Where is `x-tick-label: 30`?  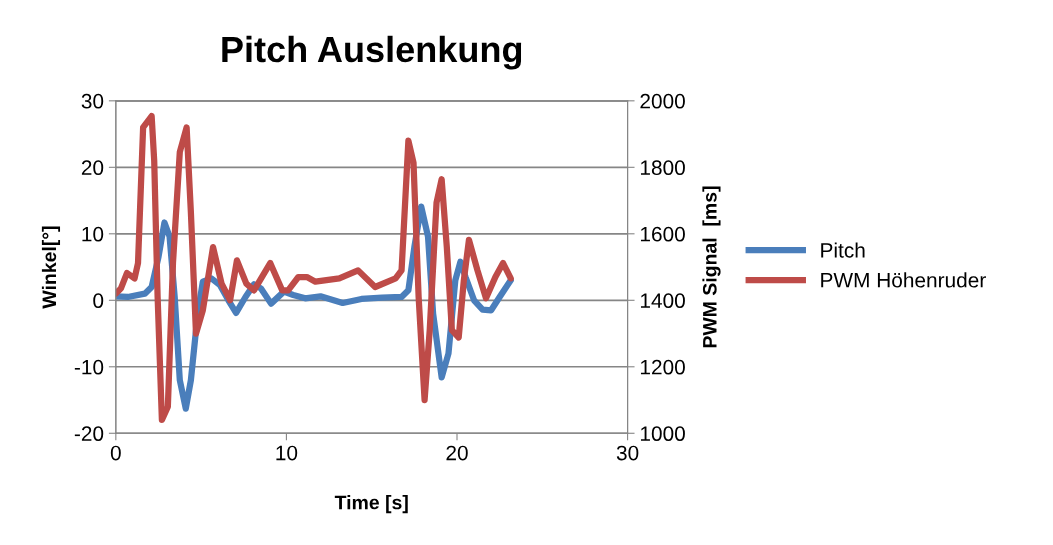
x-tick-label: 30 is located at coordinates (627, 453).